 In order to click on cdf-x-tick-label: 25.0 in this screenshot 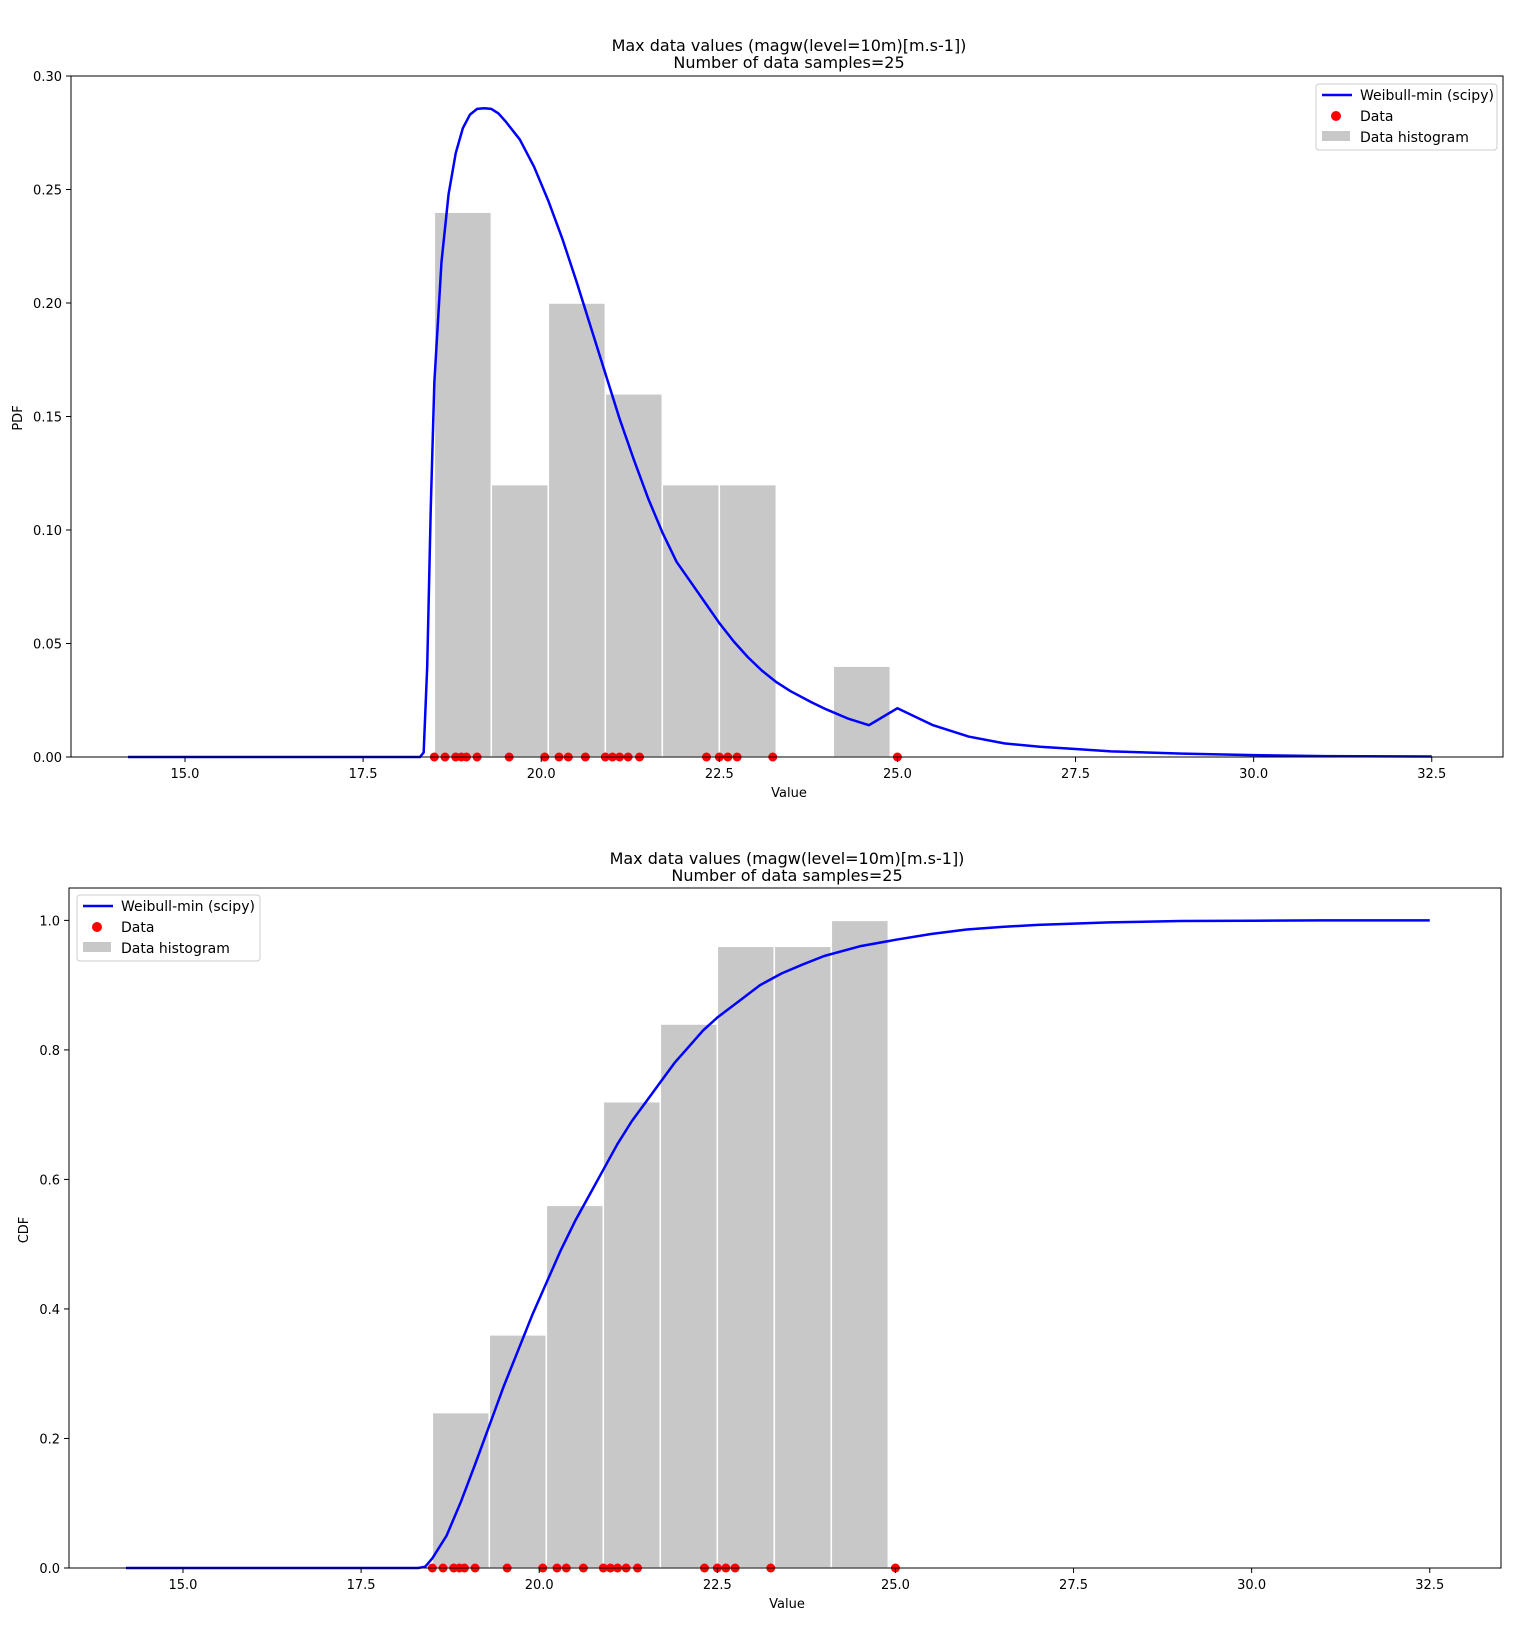, I will do `click(895, 1585)`.